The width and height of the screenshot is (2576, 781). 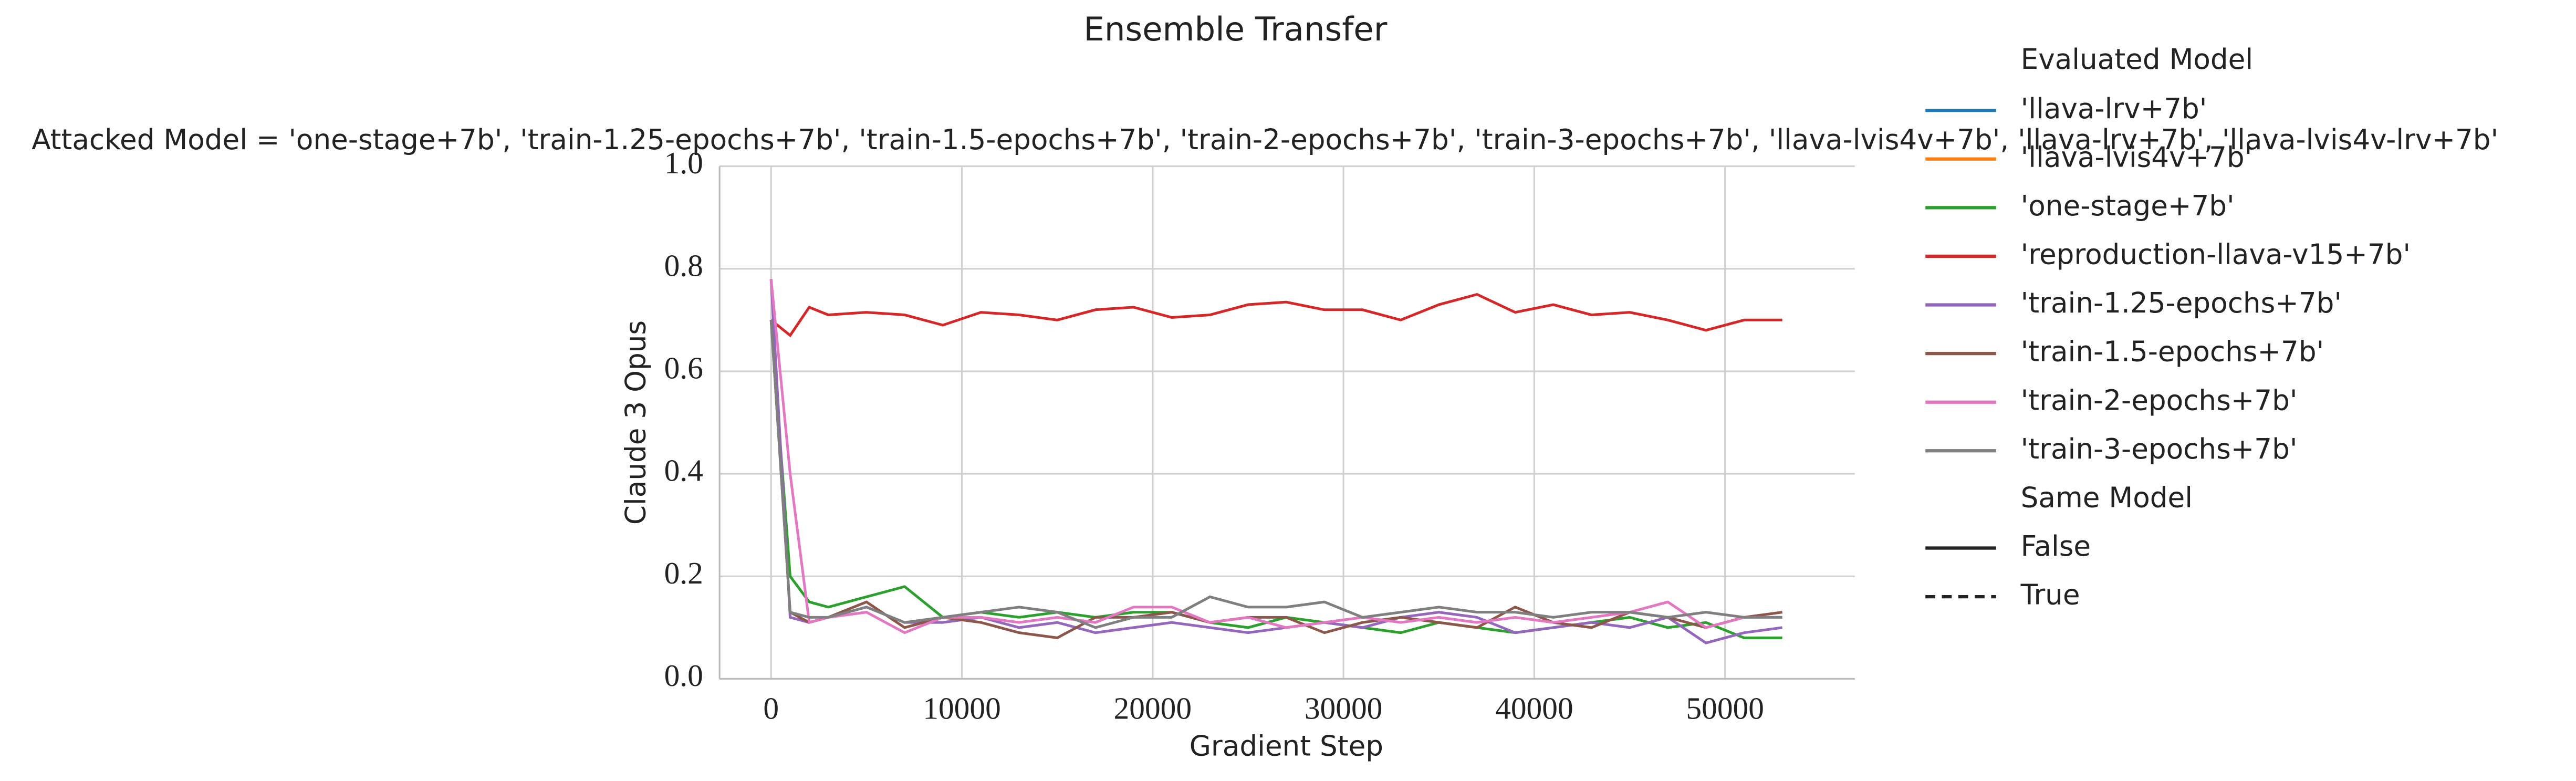 What do you see at coordinates (2128, 206) in the screenshot?
I see `legend-label: 'one-stage+7b'` at bounding box center [2128, 206].